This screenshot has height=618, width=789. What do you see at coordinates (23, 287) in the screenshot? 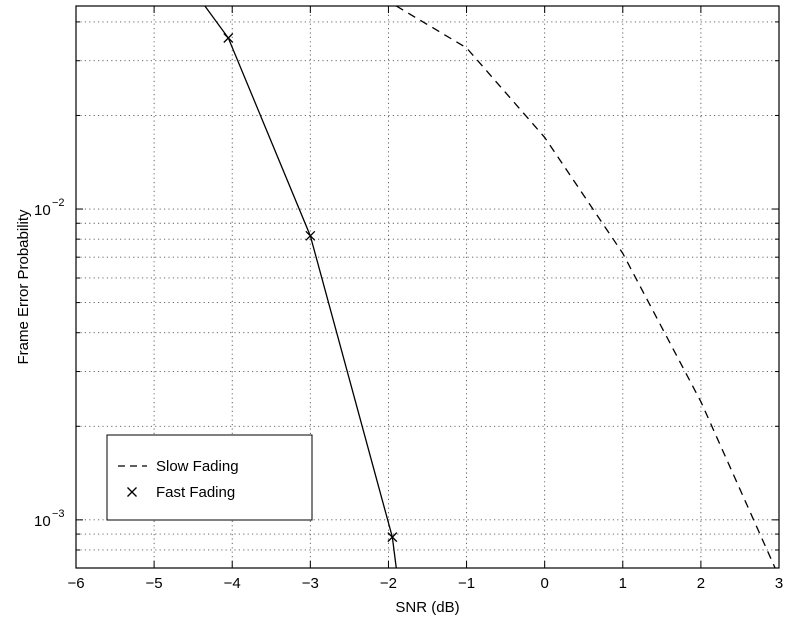
I see `y-axis-label: Frame Error Probability` at bounding box center [23, 287].